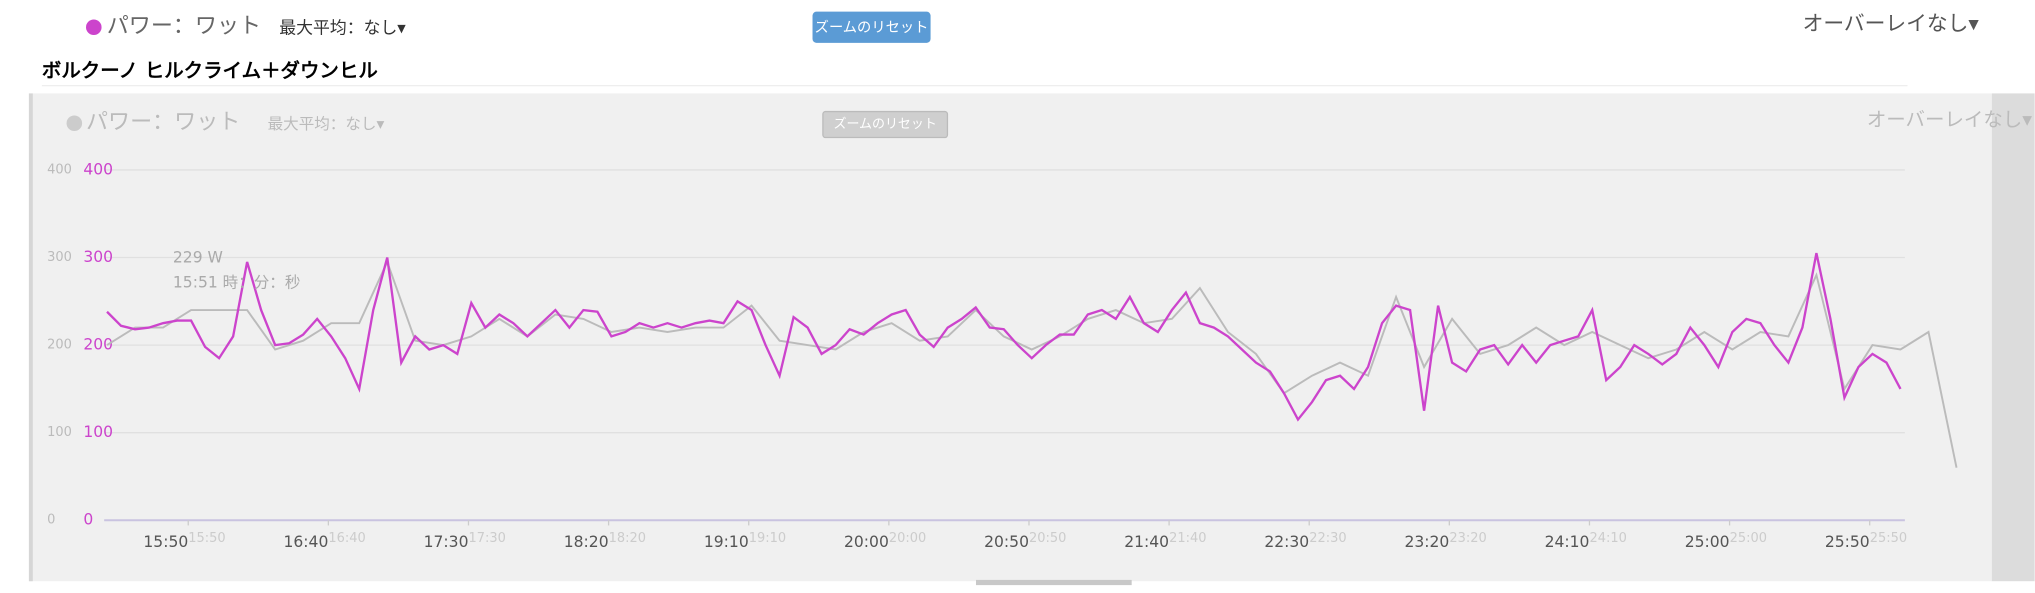 The height and width of the screenshot is (593, 2035). What do you see at coordinates (1707, 542) in the screenshot?
I see `x-tick-label: 25:00` at bounding box center [1707, 542].